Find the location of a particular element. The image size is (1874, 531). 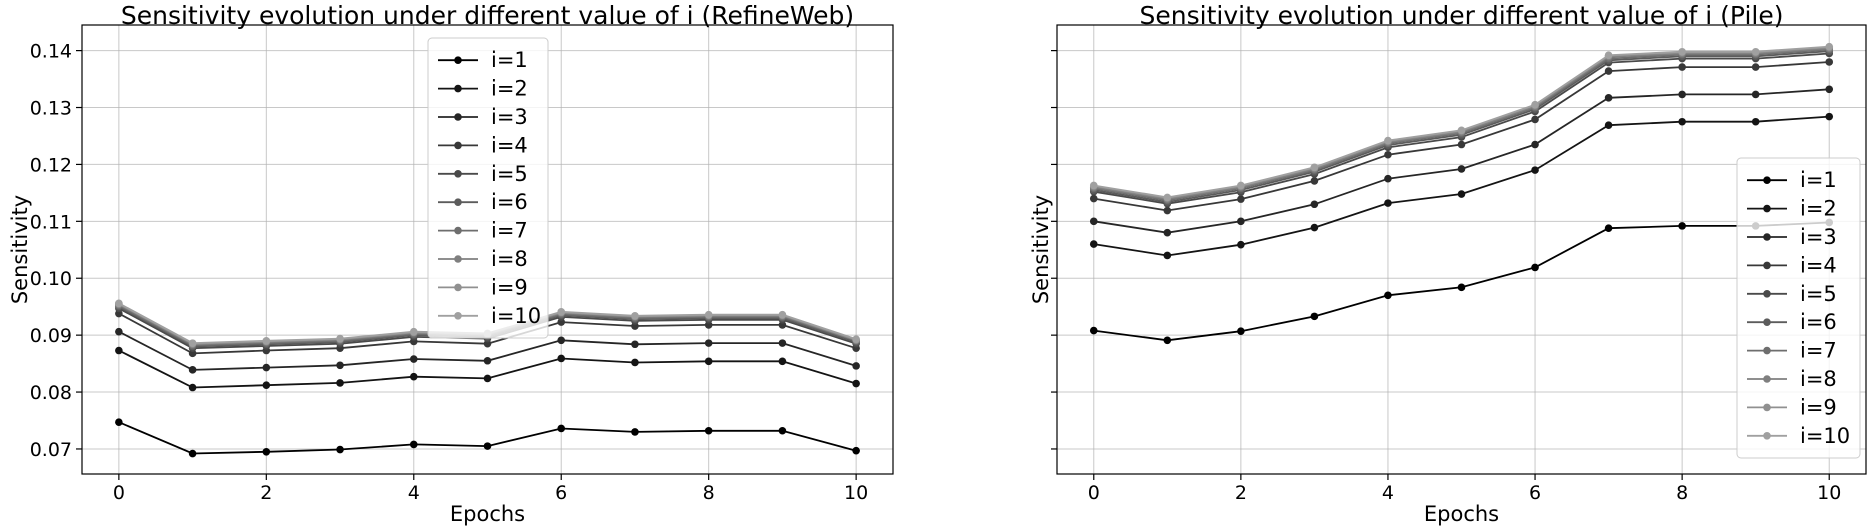

y-tick-label: 0.09 is located at coordinates (51, 336).